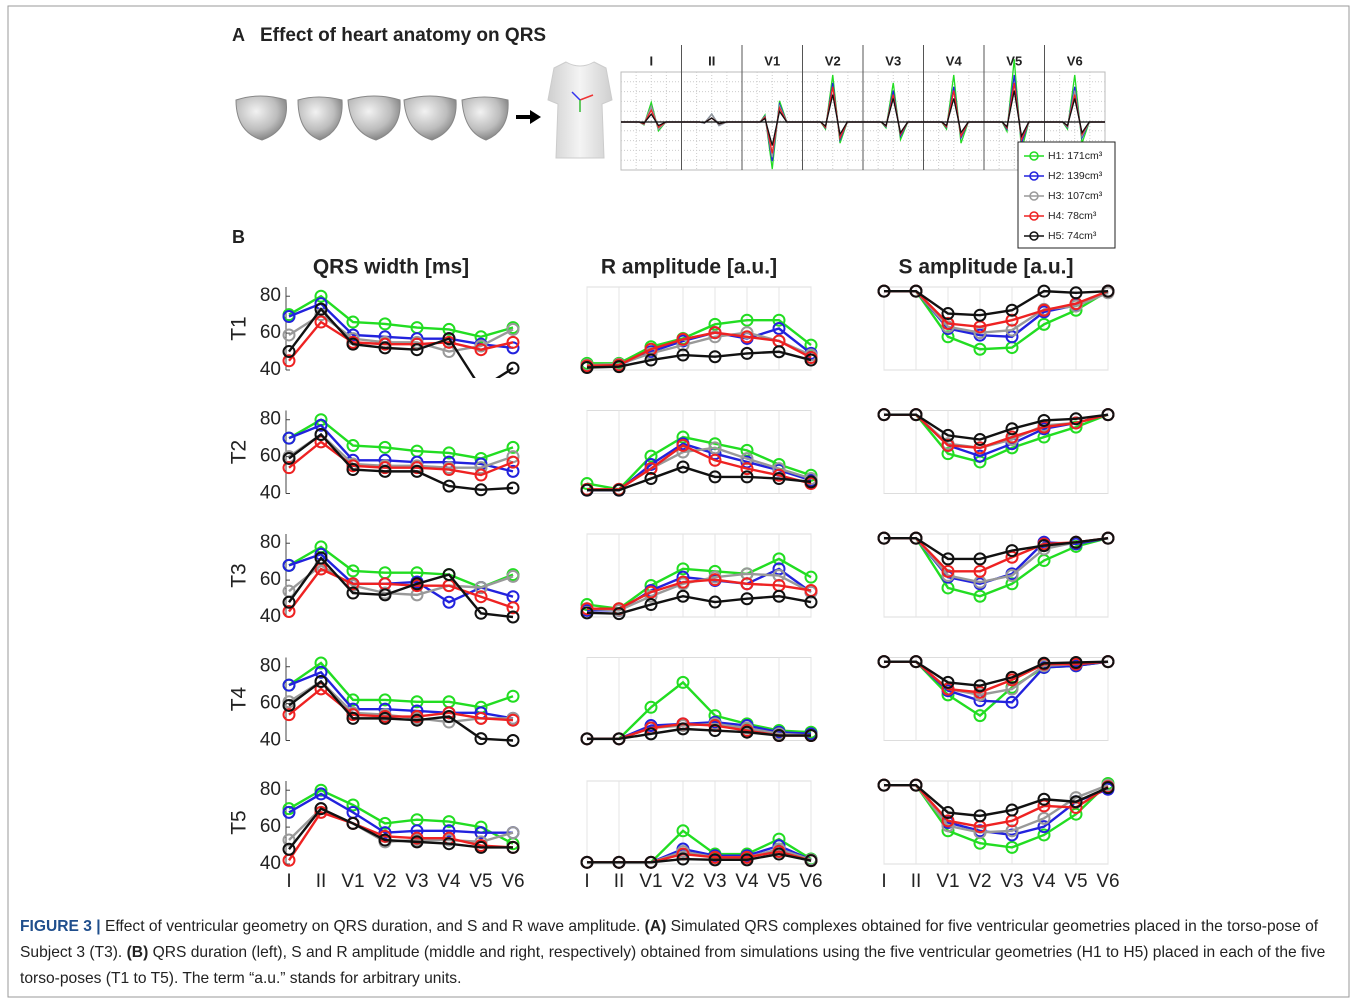 Image resolution: width=1357 pixels, height=1003 pixels. I want to click on caption-text: FIGURE 3 |, so click(62, 926).